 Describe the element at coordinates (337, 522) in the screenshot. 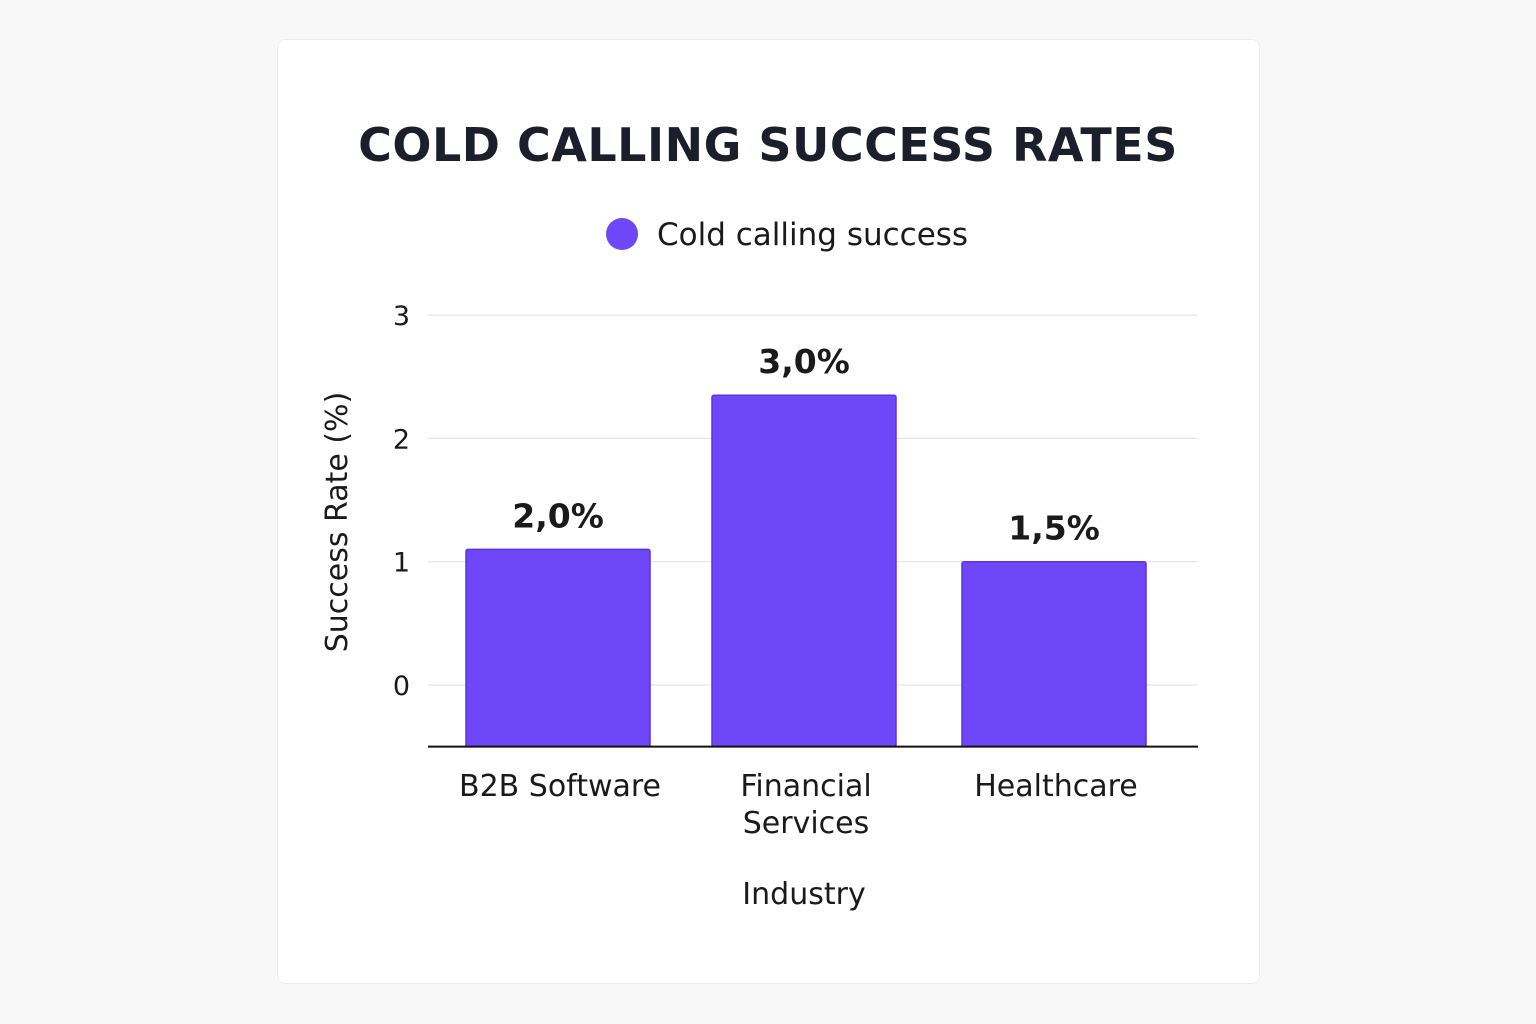

I see `y-axis-title: Success Rate (%)` at that location.